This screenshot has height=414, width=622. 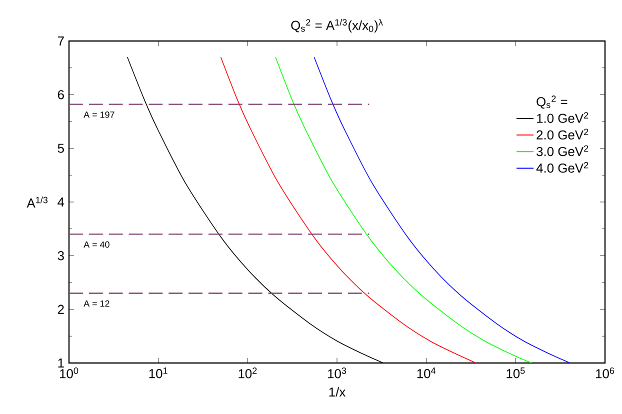 I want to click on legend-label: 4.0 GeV$^{2}$, so click(x=562, y=167).